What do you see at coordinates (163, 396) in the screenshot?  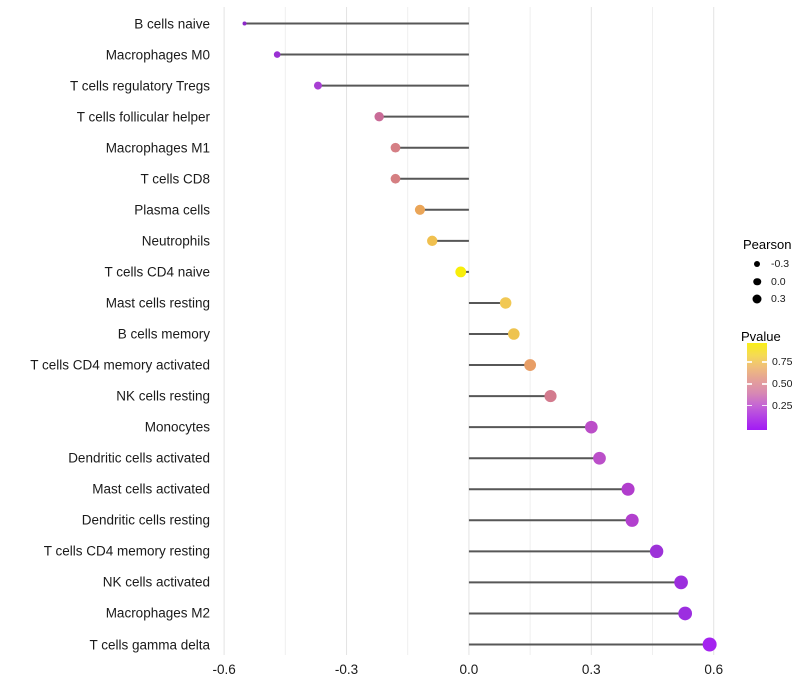 I see `y-axis-label: NK cells resting` at bounding box center [163, 396].